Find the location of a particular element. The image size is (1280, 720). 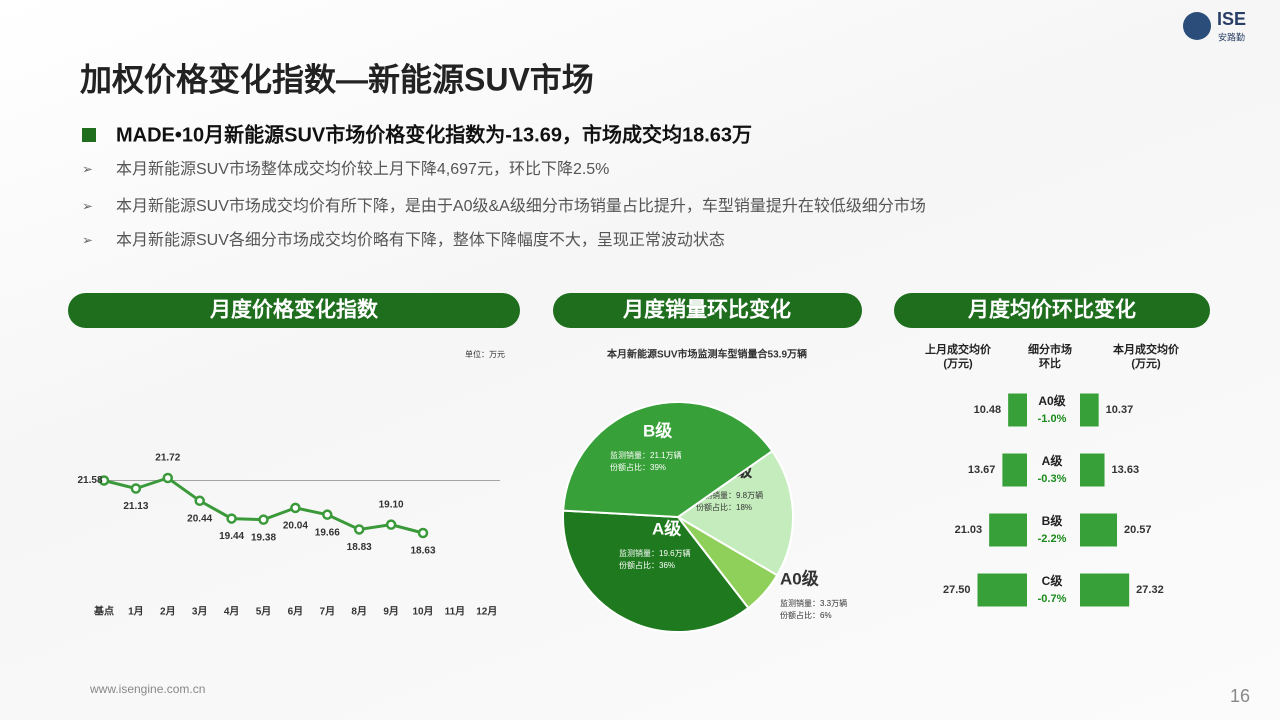

slice-volume: 监测销量：19.6万辆 is located at coordinates (655, 553).